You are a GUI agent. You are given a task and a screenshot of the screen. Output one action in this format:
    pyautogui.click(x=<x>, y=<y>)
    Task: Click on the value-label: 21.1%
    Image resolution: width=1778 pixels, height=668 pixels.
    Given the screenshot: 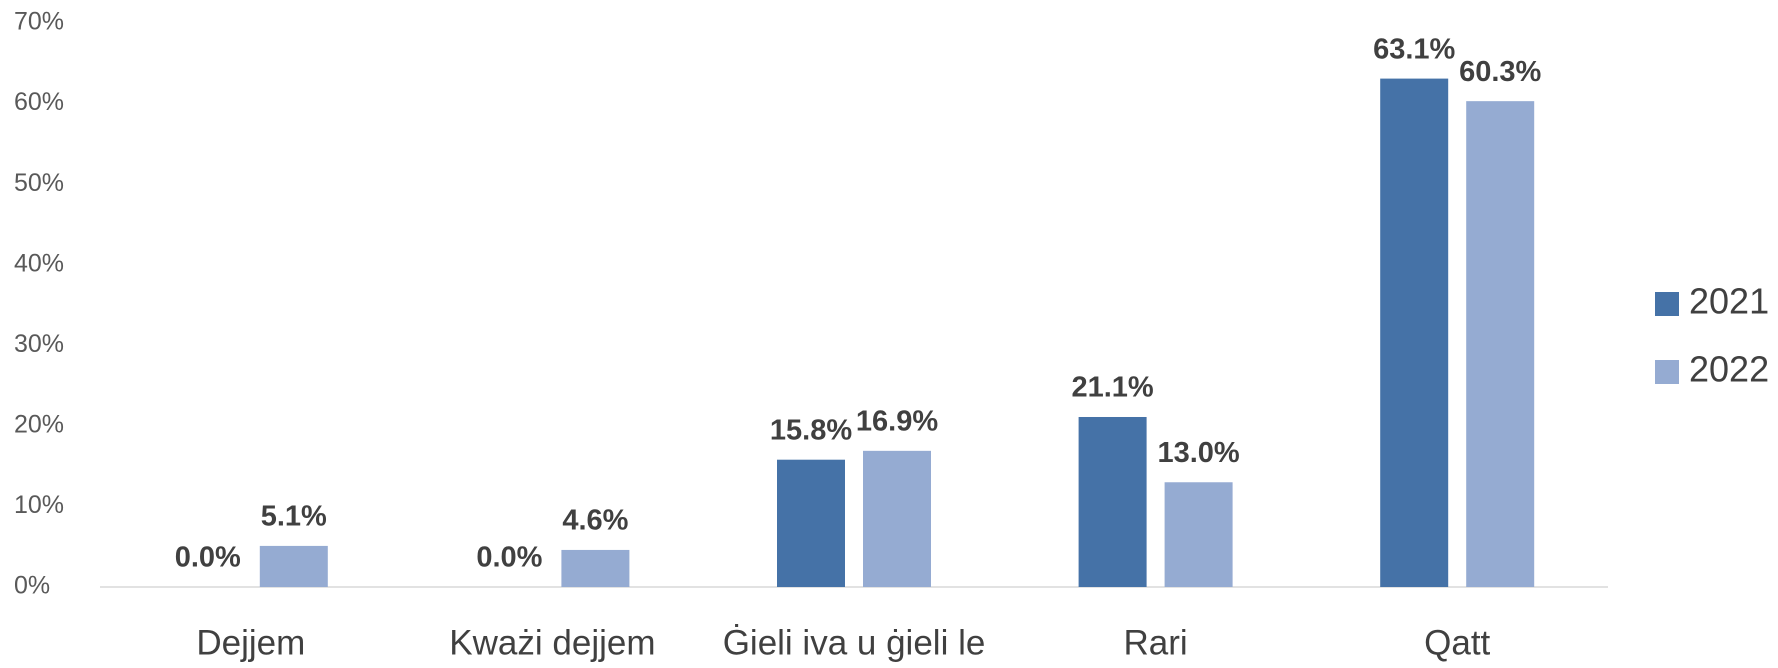 What is the action you would take?
    pyautogui.click(x=1112, y=388)
    